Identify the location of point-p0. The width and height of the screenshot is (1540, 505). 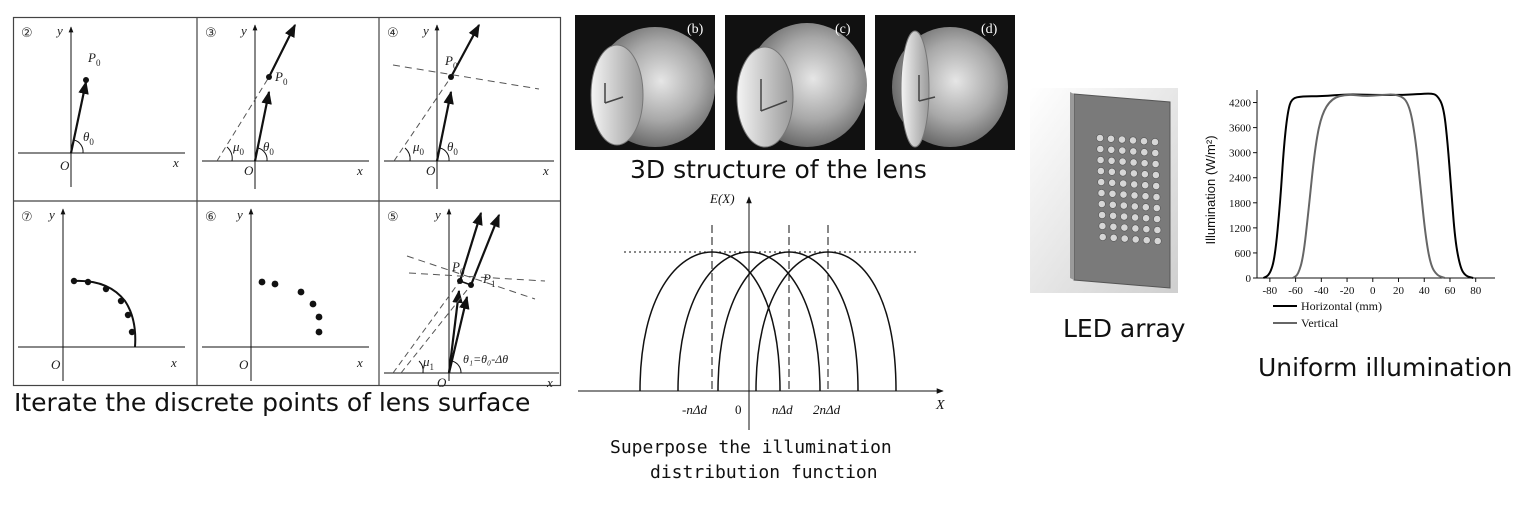
(86, 80).